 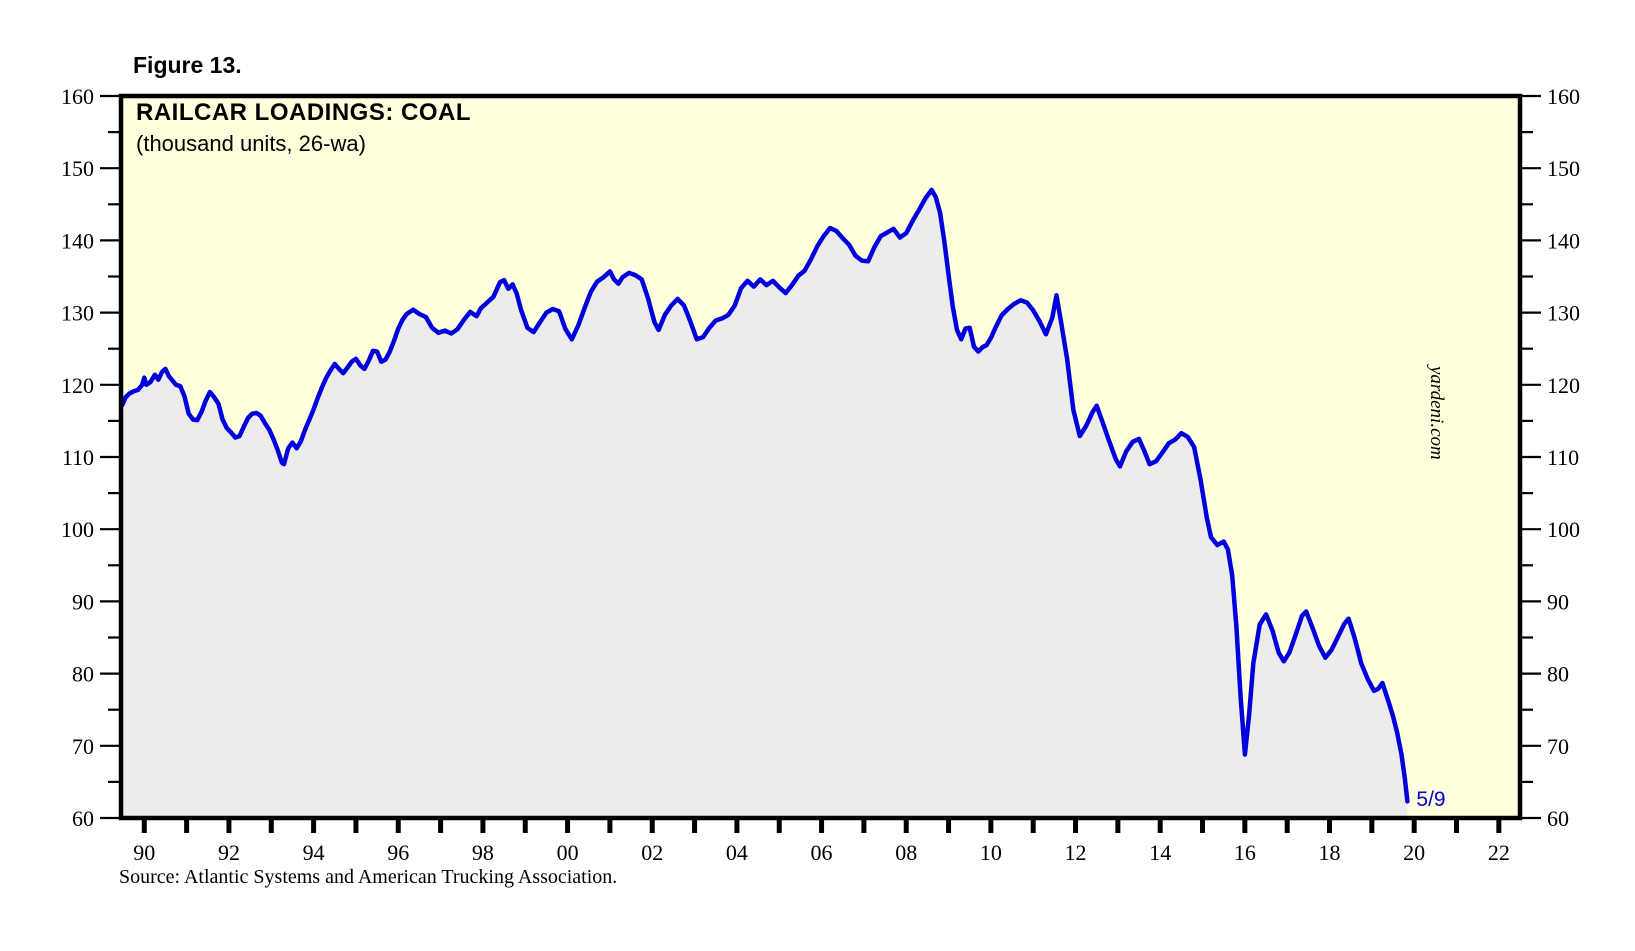 I want to click on y-tick-label-left: 80, so click(x=83, y=674).